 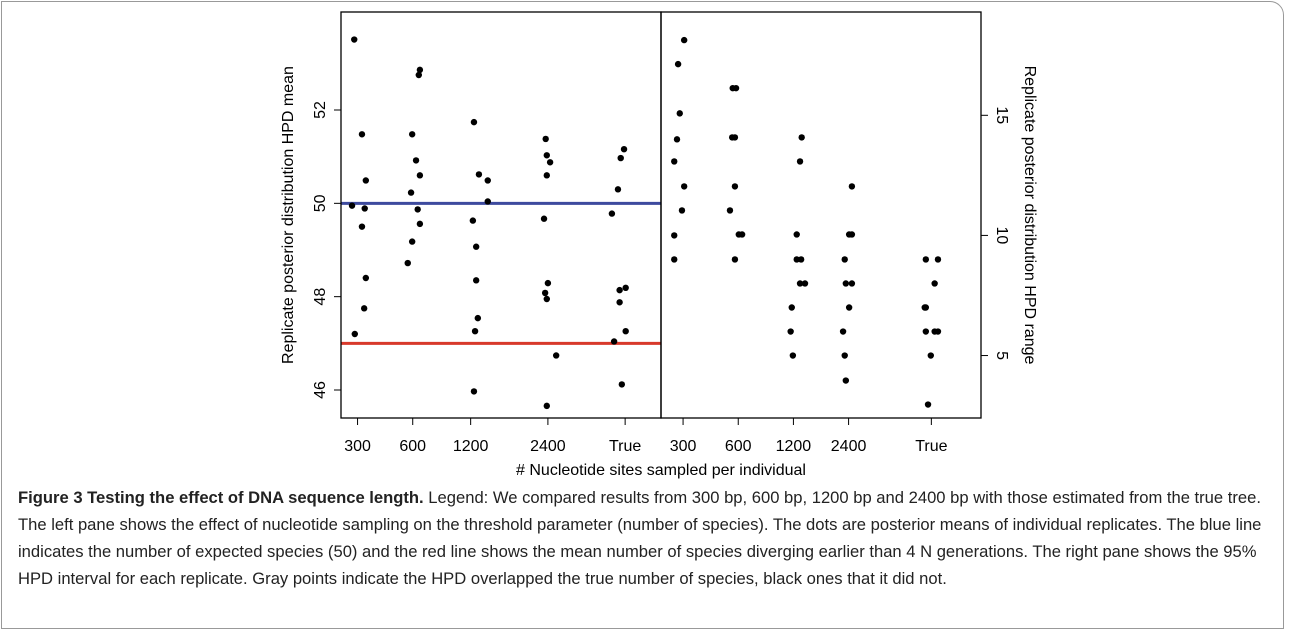 I want to click on y-tick-label: 15, so click(x=1001, y=115).